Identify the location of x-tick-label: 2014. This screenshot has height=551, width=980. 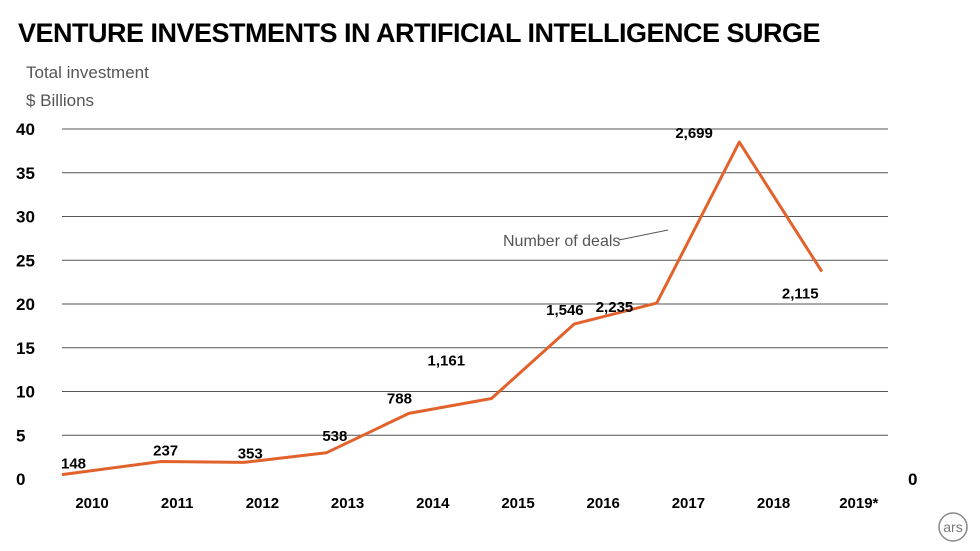
(433, 503).